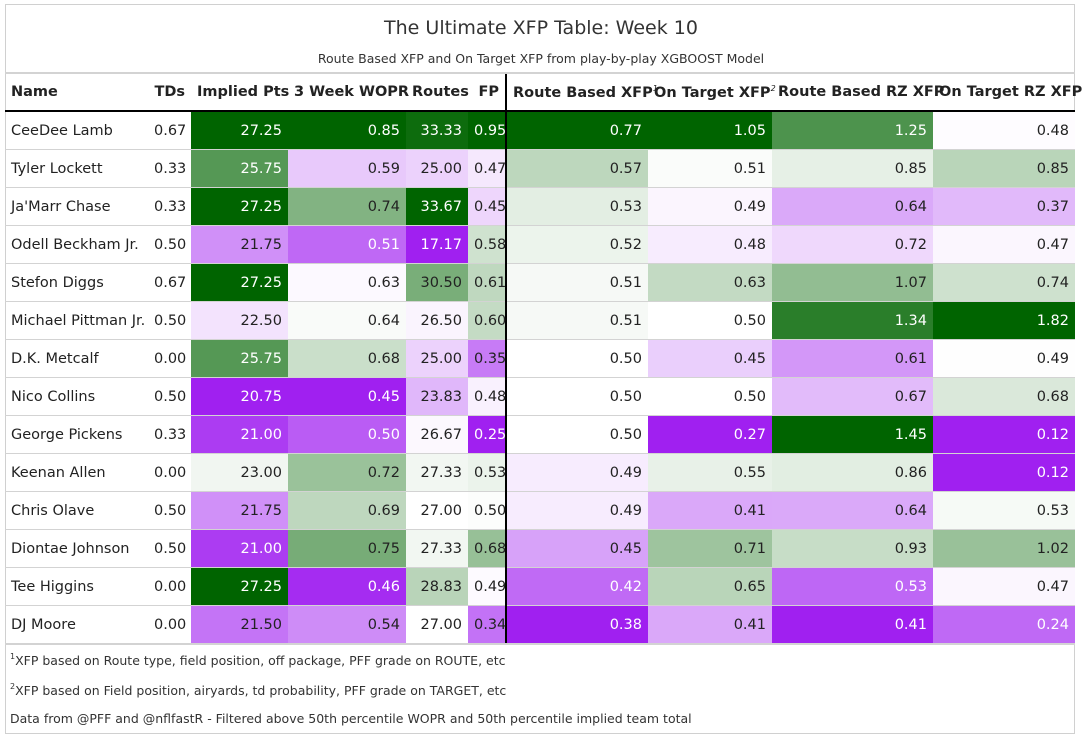  Describe the element at coordinates (710, 282) in the screenshot. I see `cell-target-xfp: 0.63` at that location.